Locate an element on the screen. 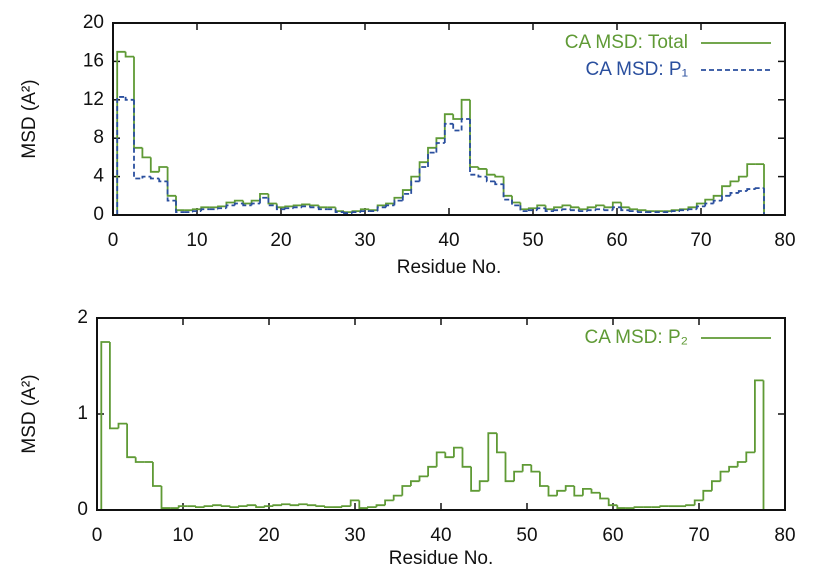 The height and width of the screenshot is (571, 819). legend-label: CA MSD: P₁ is located at coordinates (637, 69).